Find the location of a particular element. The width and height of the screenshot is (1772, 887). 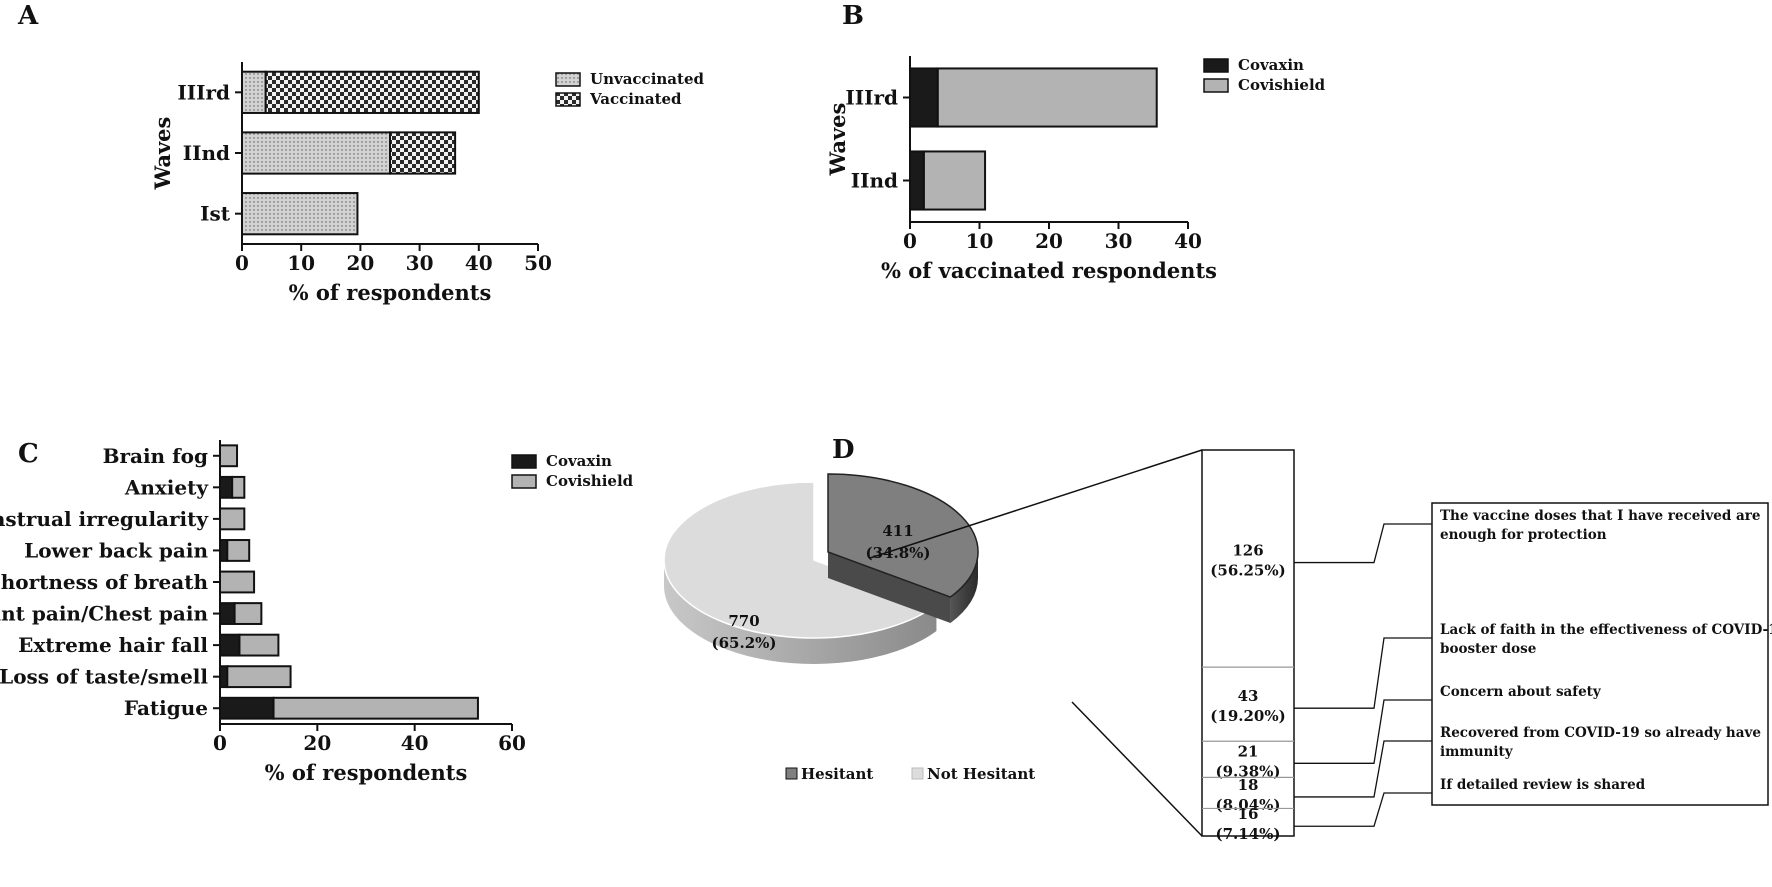

panel-letter-c: C is located at coordinates (28, 454).